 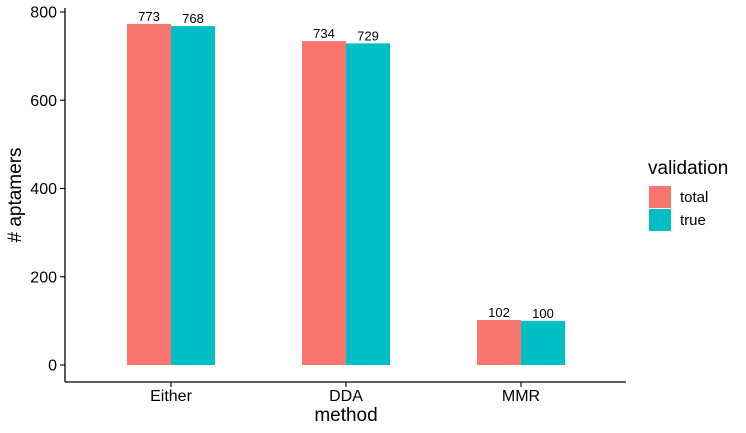 I want to click on bar-dda-true, so click(x=368, y=204).